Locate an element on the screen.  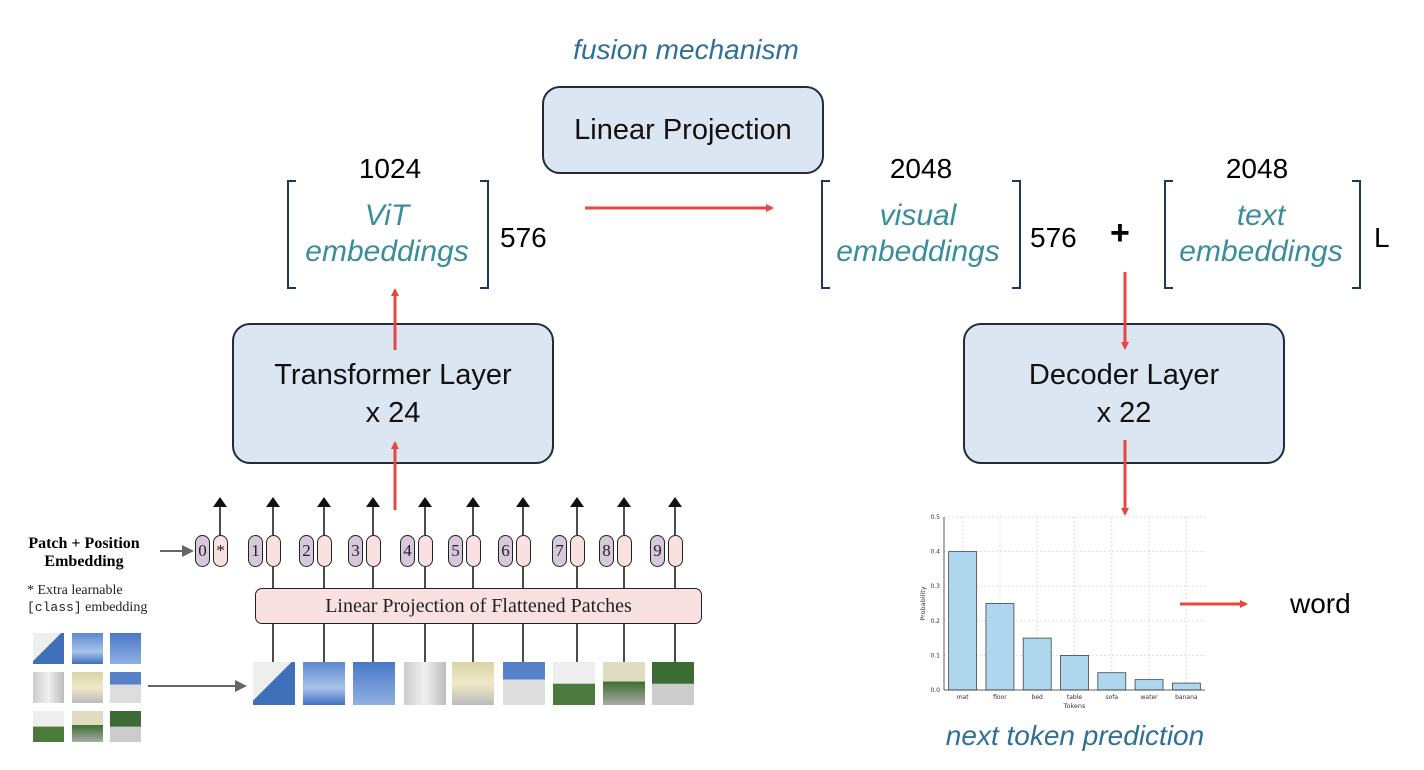
y-tick-label: 0.4 is located at coordinates (935, 552).